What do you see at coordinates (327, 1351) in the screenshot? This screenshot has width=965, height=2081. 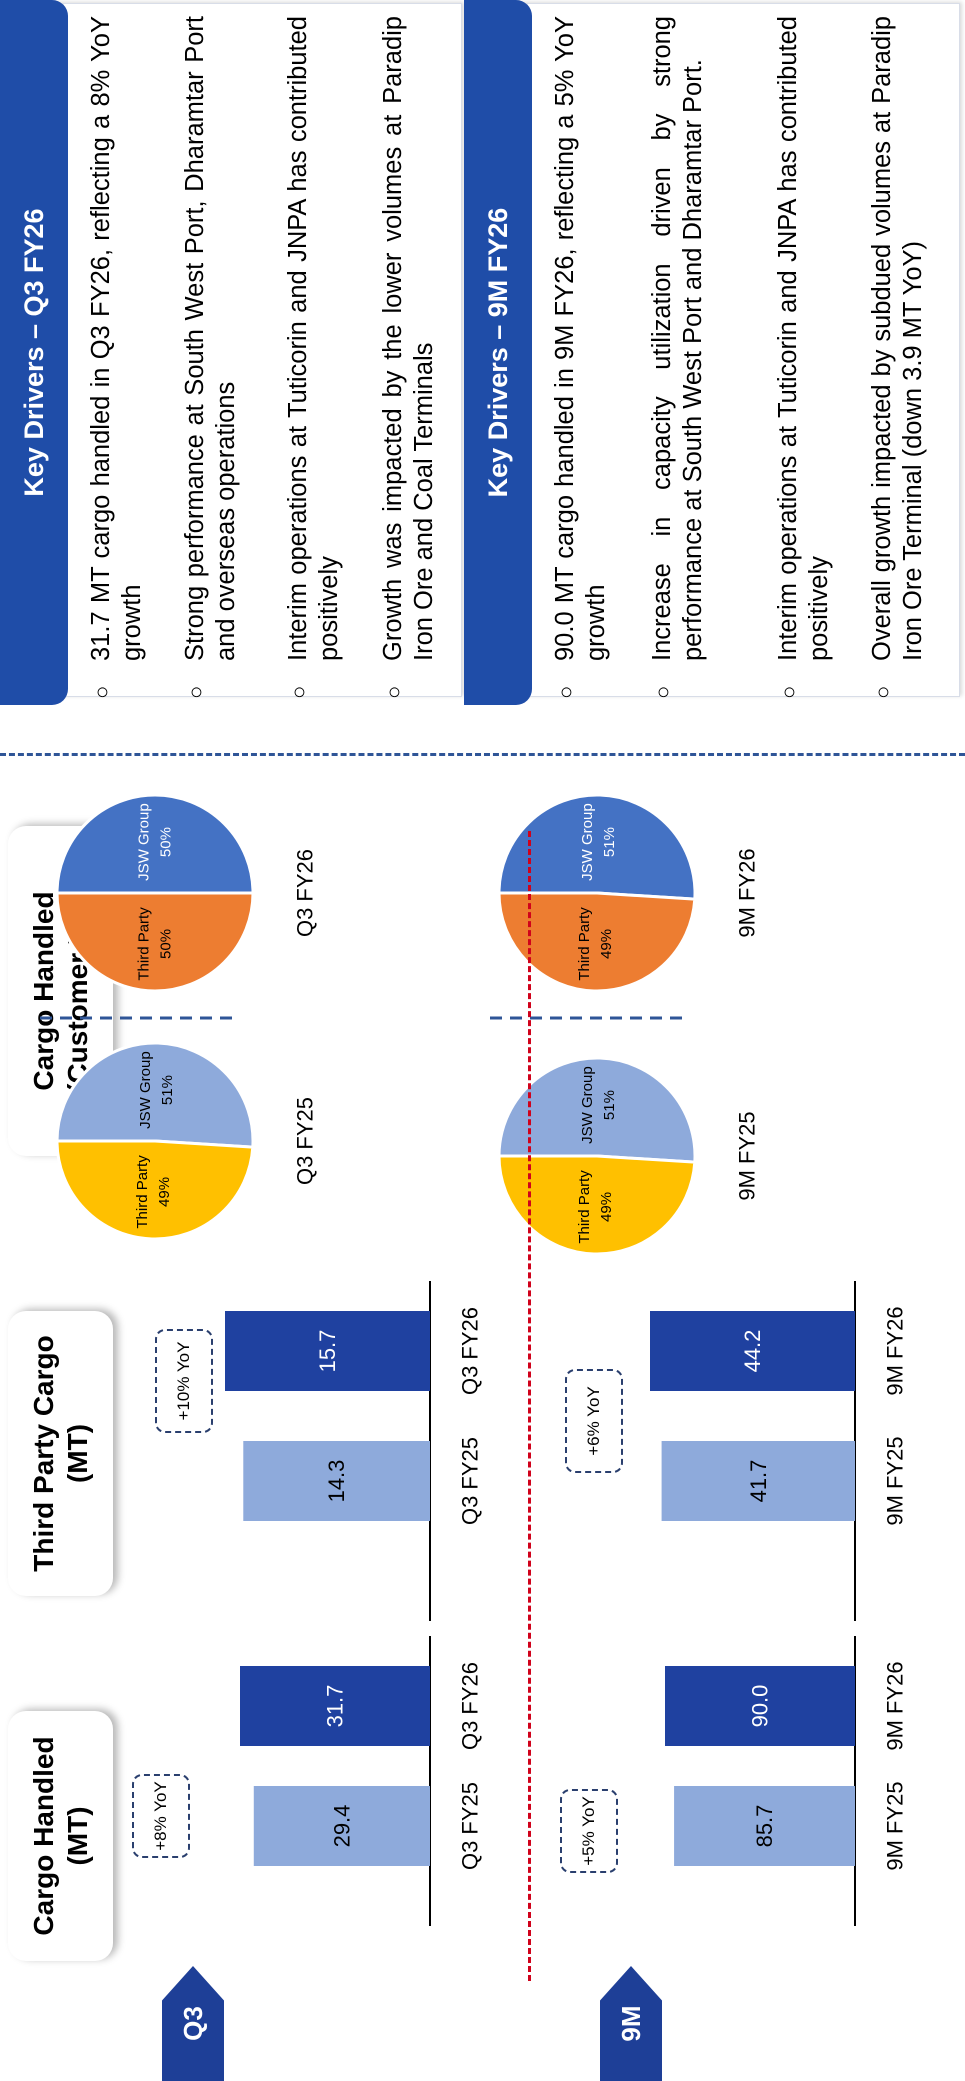 I see `bar-value-label: 15.7` at bounding box center [327, 1351].